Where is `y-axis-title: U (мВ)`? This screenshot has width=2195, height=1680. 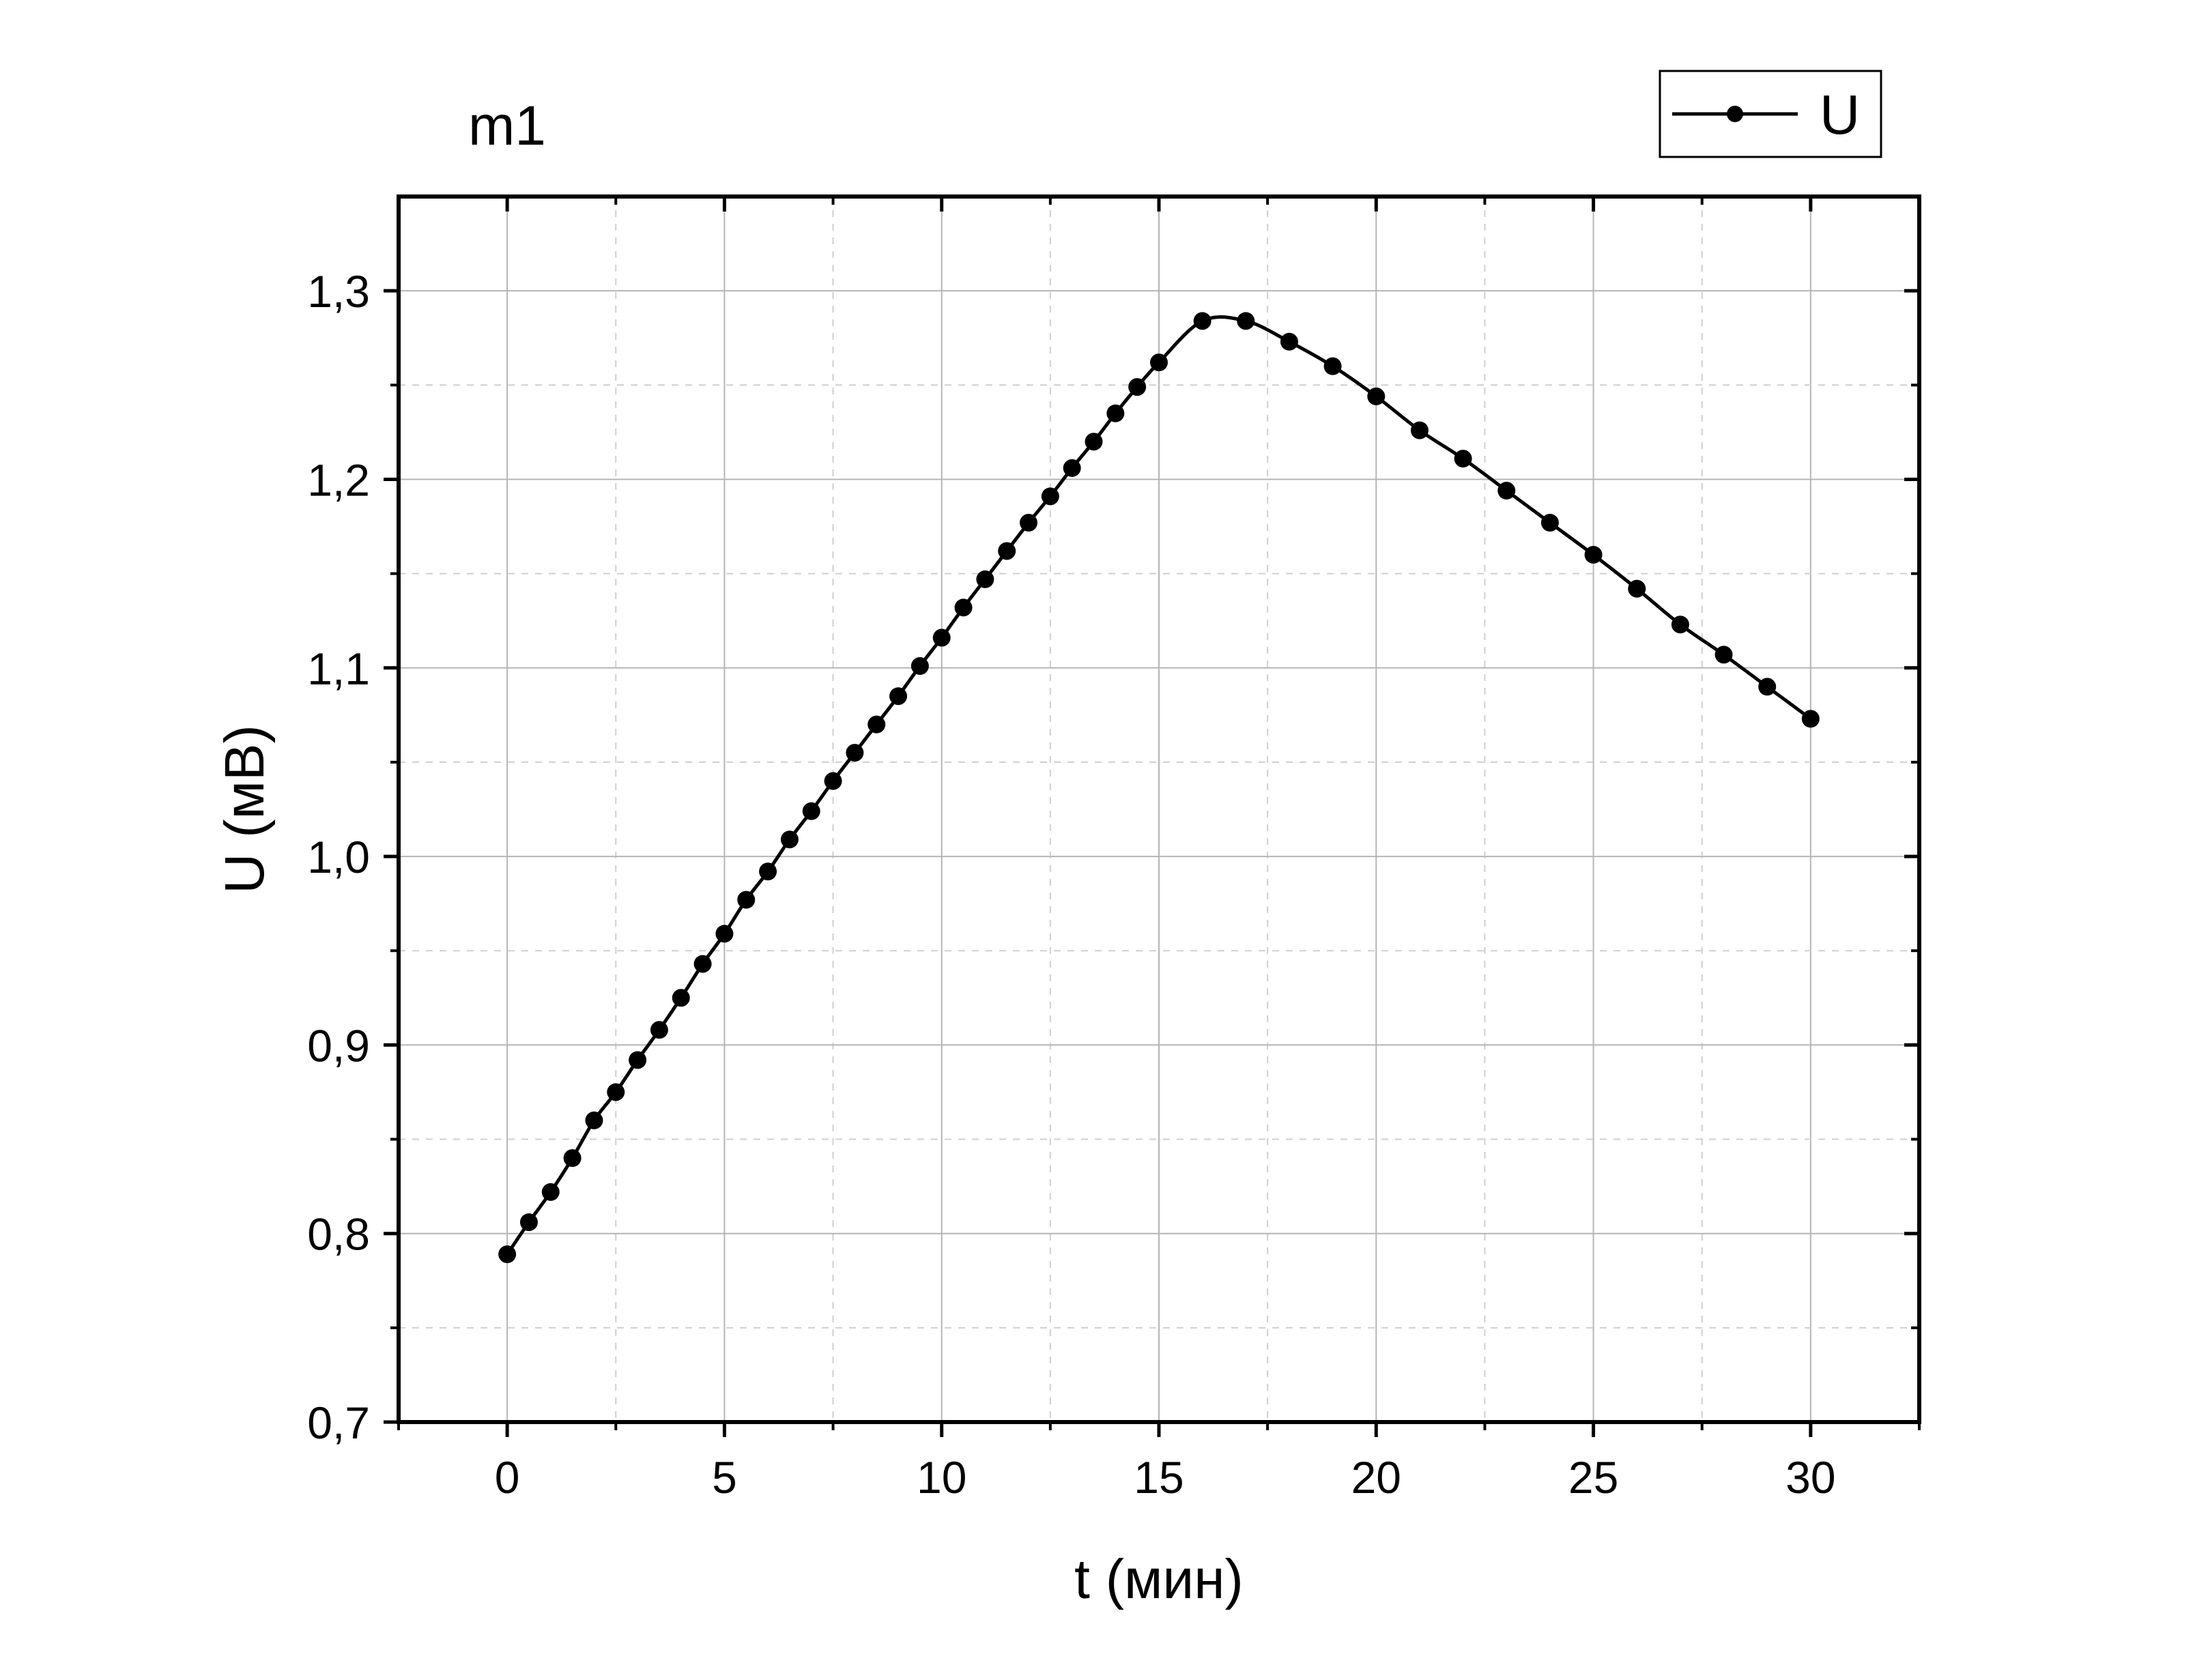
y-axis-title: U (мВ) is located at coordinates (245, 809).